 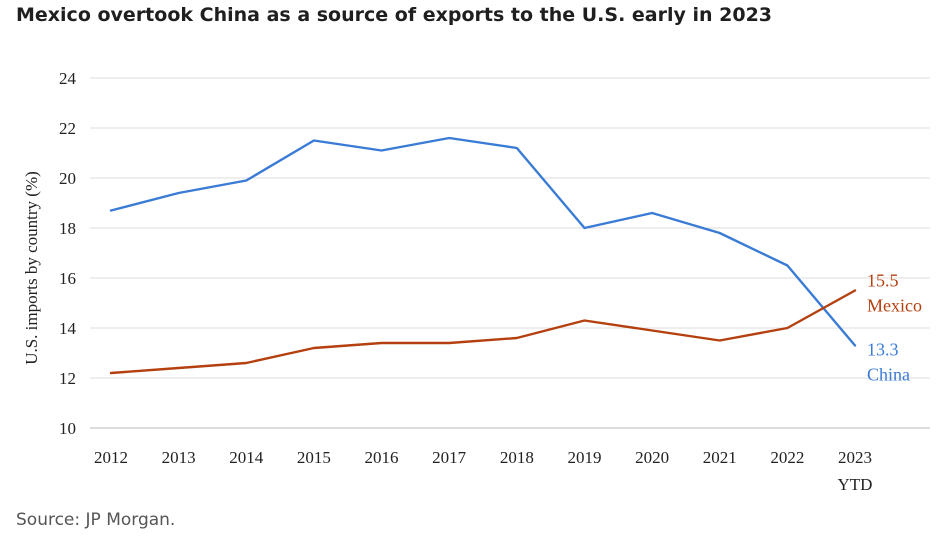 What do you see at coordinates (888, 375) in the screenshot?
I see `end-name-label-china: China` at bounding box center [888, 375].